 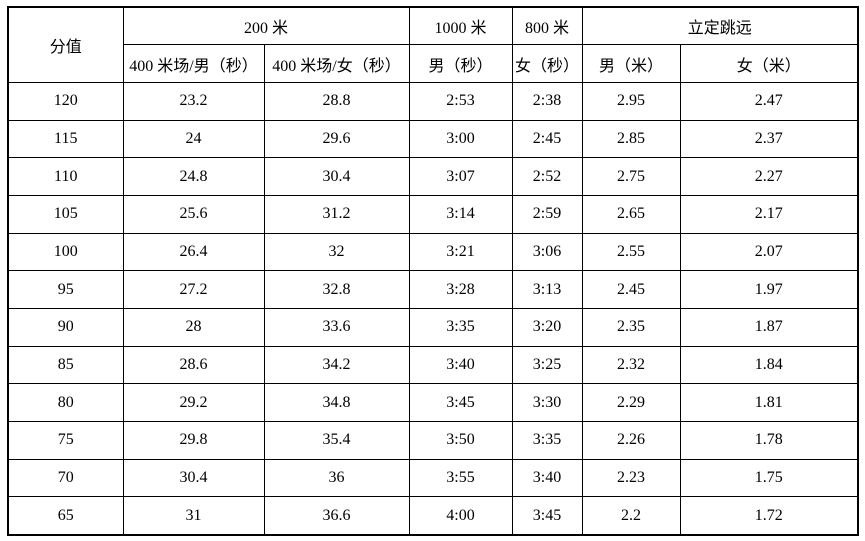 What do you see at coordinates (460, 289) in the screenshot?
I see `cell-run1000-male: 3:28` at bounding box center [460, 289].